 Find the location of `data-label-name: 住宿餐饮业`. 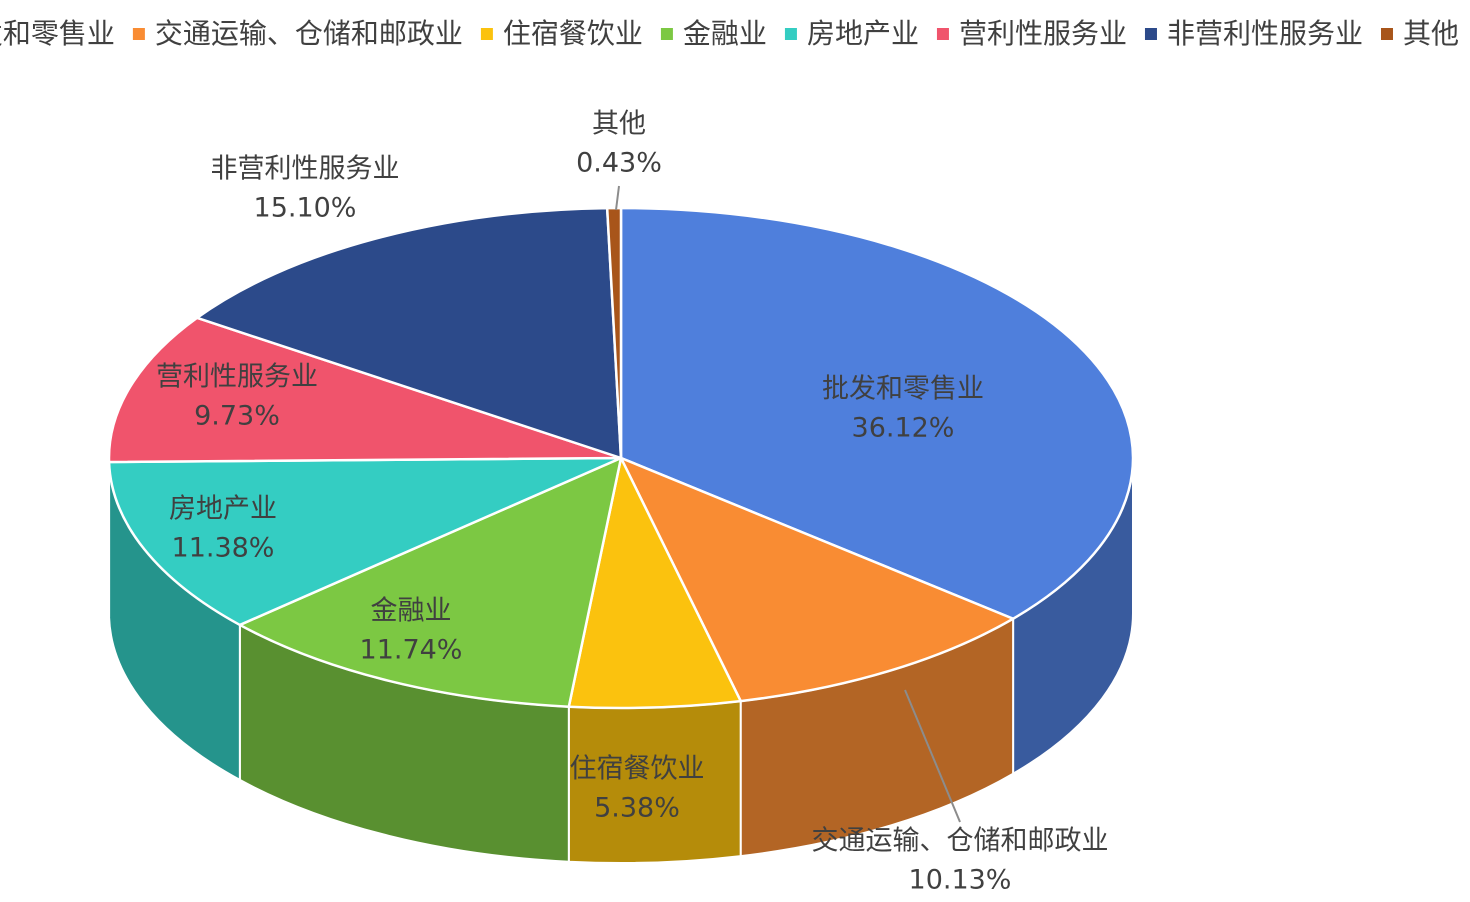

data-label-name: 住宿餐饮业 is located at coordinates (637, 769).